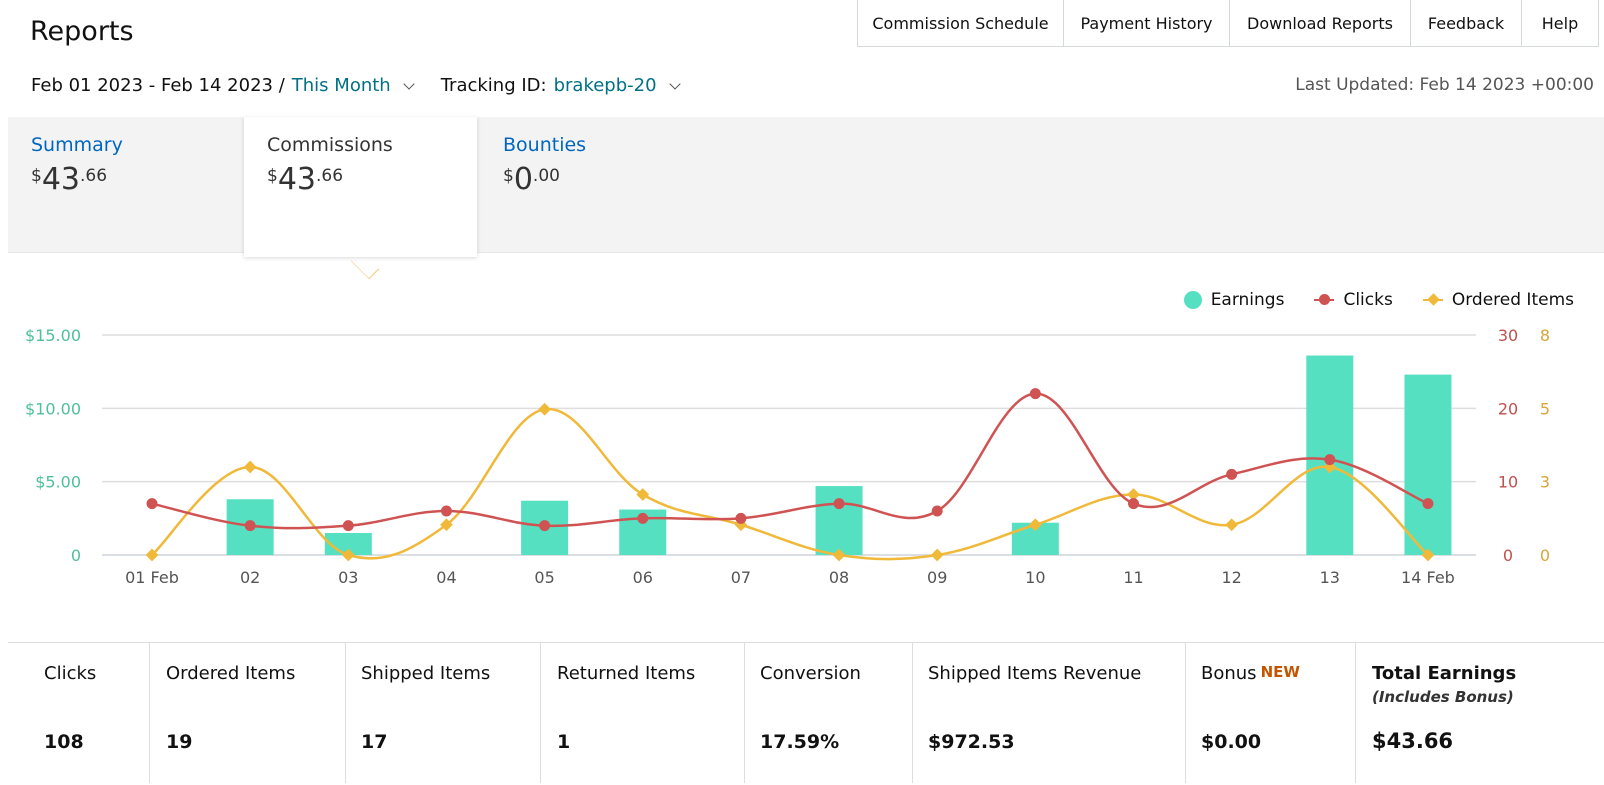  What do you see at coordinates (69, 179) in the screenshot?
I see `summary-amount: $43.66` at bounding box center [69, 179].